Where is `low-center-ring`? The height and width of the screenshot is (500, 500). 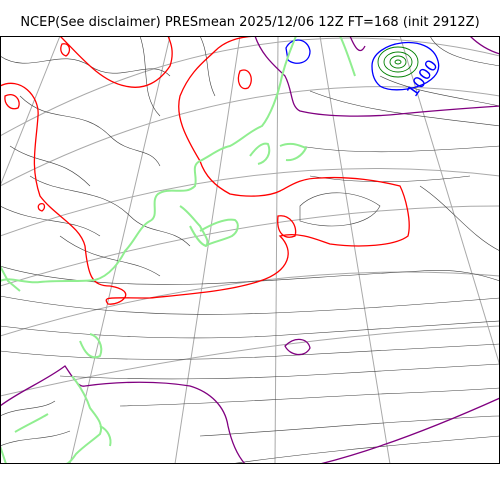
low-center-ring is located at coordinates (398, 62).